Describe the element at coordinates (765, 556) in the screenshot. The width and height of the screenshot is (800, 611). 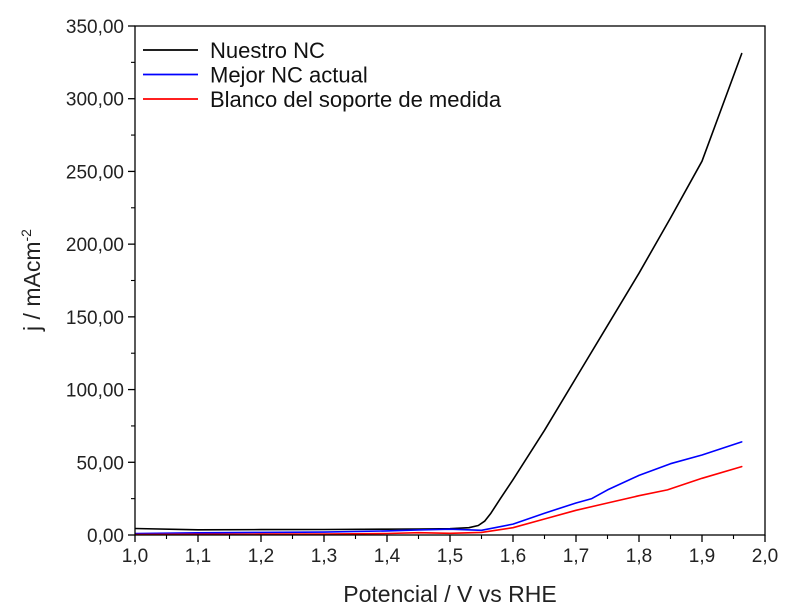
I see `x-tick-label: 2,0` at that location.